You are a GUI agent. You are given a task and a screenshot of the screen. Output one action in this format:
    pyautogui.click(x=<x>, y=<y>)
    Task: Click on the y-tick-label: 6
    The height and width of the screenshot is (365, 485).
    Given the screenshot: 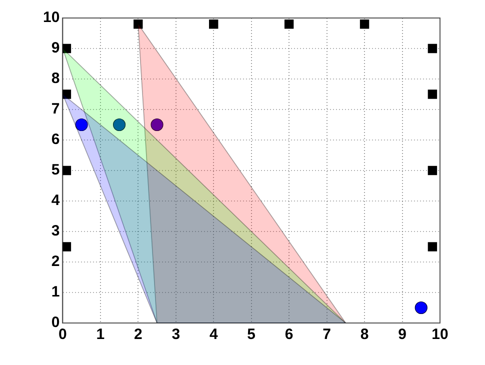 What is the action you would take?
    pyautogui.click(x=55, y=139)
    